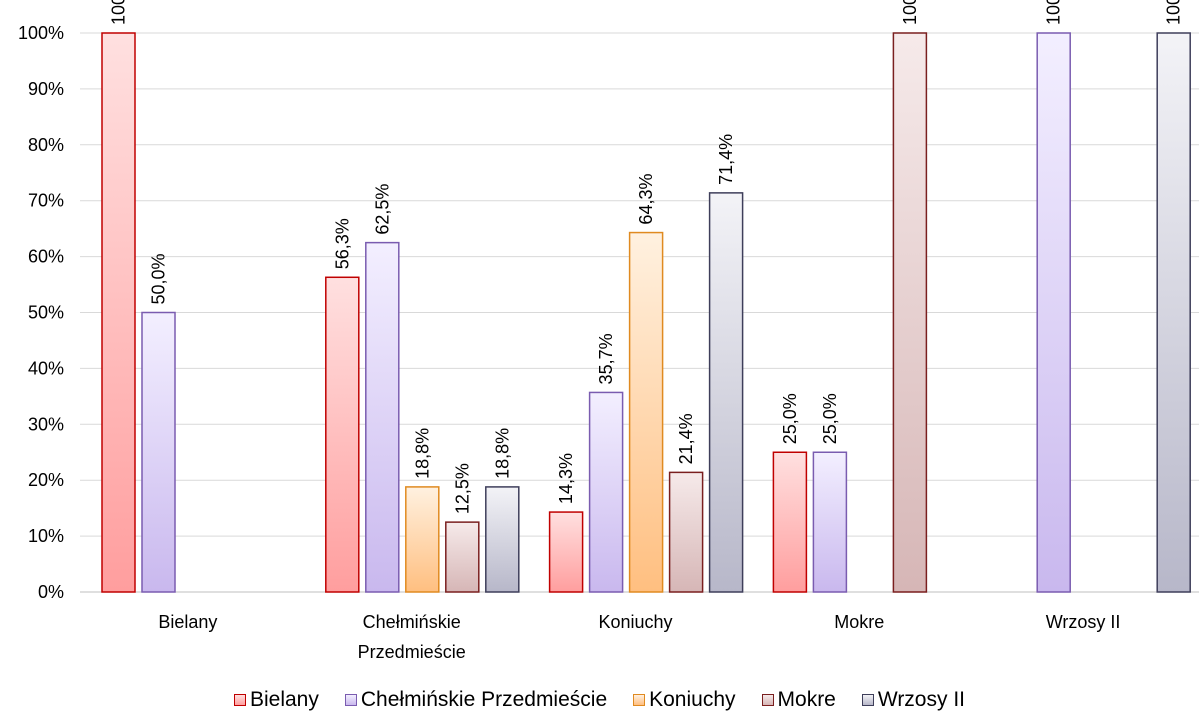 This screenshot has height=715, width=1199. What do you see at coordinates (692, 699) in the screenshot?
I see `legend-label: Koniuchy` at bounding box center [692, 699].